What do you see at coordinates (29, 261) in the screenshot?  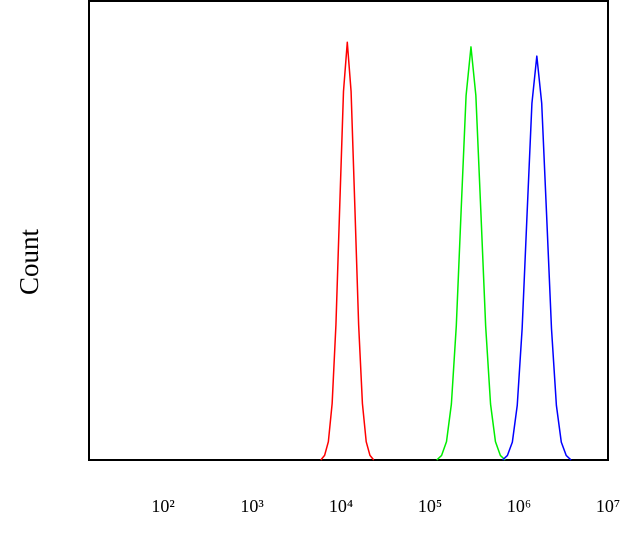 I see `y-axis-label: Count` at bounding box center [29, 261].